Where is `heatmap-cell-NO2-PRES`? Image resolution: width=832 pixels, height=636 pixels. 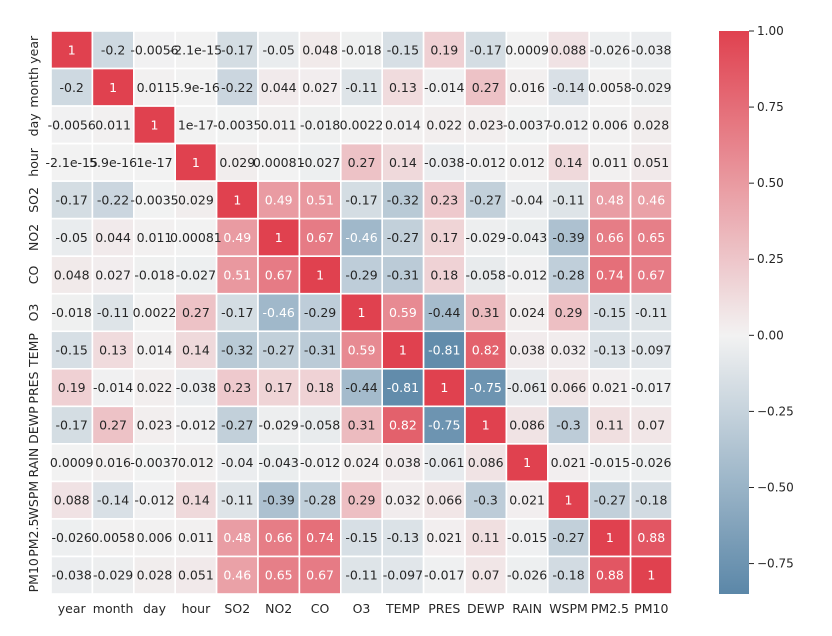
heatmap-cell-NO2-PRES is located at coordinates (444, 237).